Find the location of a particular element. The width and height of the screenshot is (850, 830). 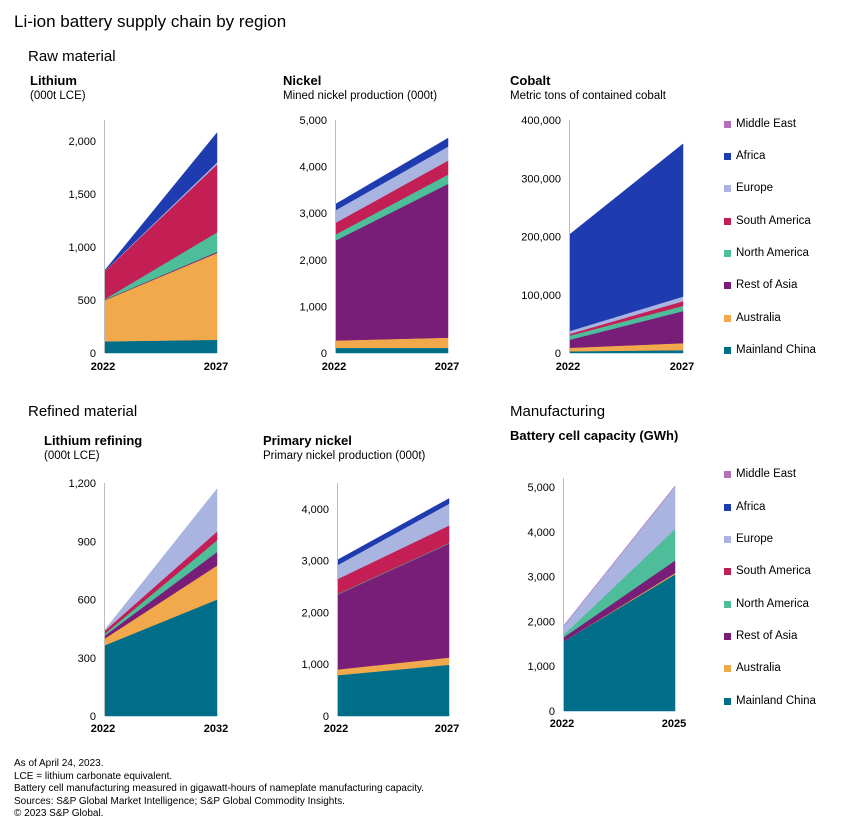

chart-subtitle-lithium: (000t LCE) is located at coordinates (58, 96).